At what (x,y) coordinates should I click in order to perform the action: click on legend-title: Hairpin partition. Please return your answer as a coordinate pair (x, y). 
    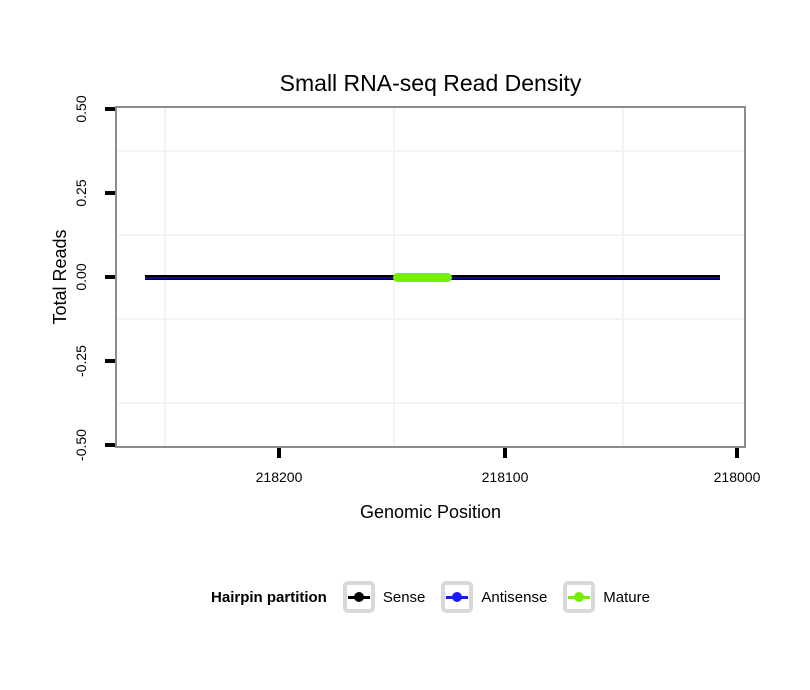
    Looking at the image, I should click on (269, 597).